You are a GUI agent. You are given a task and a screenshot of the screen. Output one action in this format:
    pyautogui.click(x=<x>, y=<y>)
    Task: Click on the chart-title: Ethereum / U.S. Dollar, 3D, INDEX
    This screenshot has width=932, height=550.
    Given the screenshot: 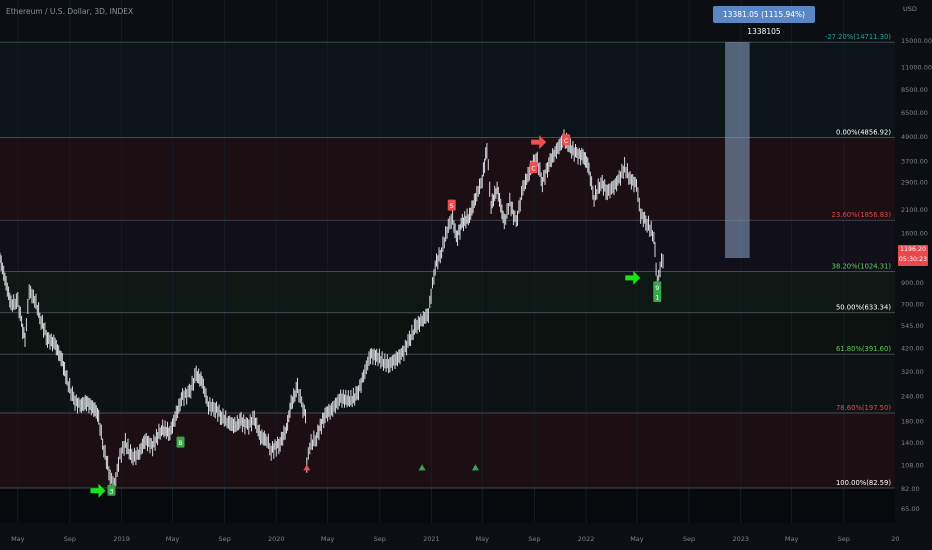 What is the action you would take?
    pyautogui.click(x=70, y=11)
    